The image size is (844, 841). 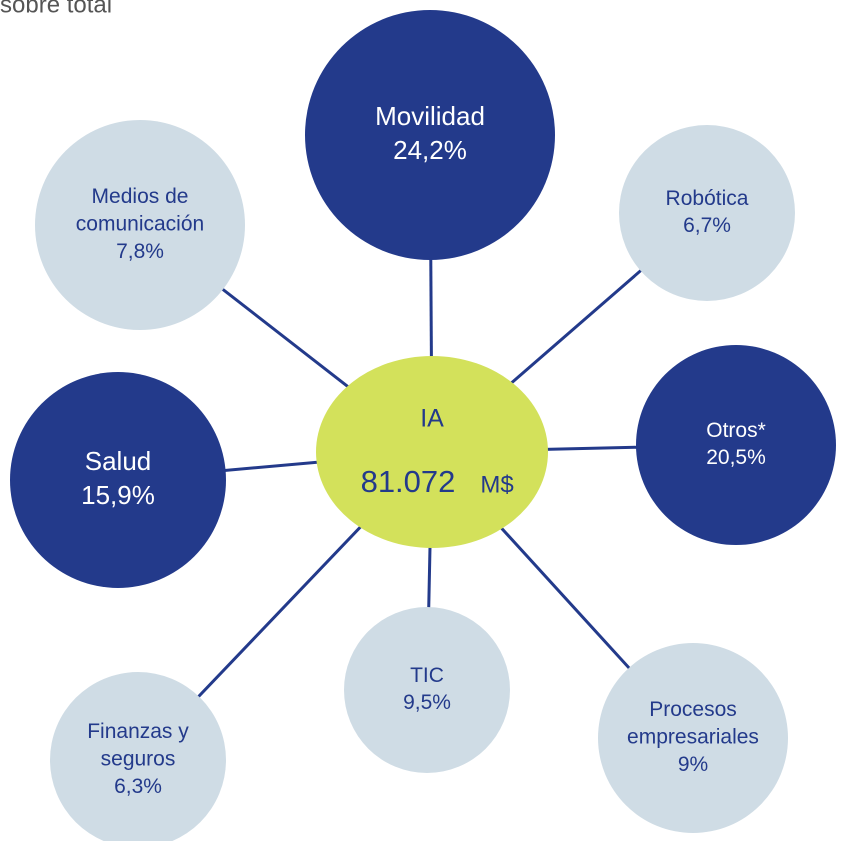 What do you see at coordinates (118, 461) in the screenshot?
I see `node-label: Salud` at bounding box center [118, 461].